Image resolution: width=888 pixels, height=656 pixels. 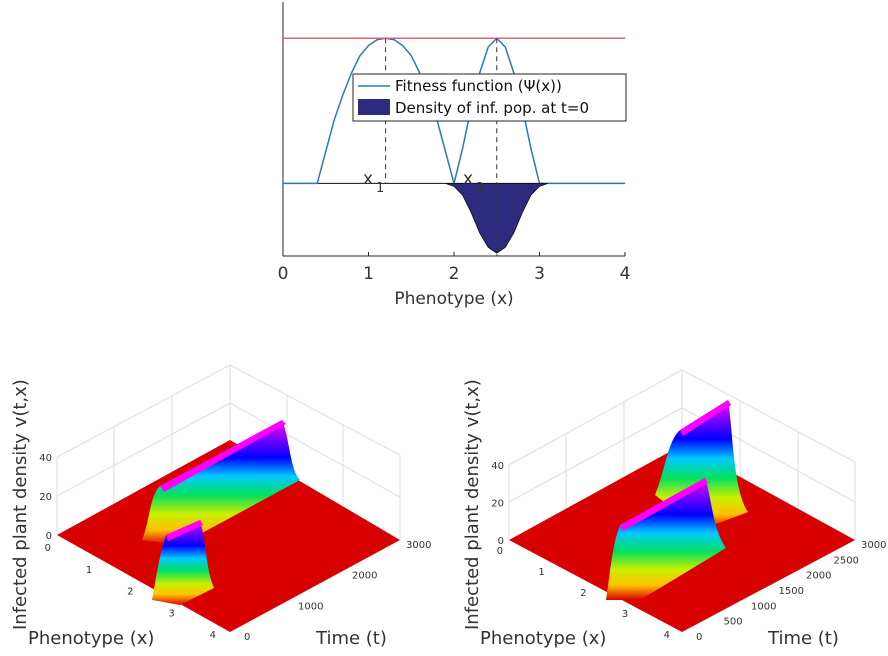 I want to click on surface-left-ridge-1-top, so click(x=223, y=456).